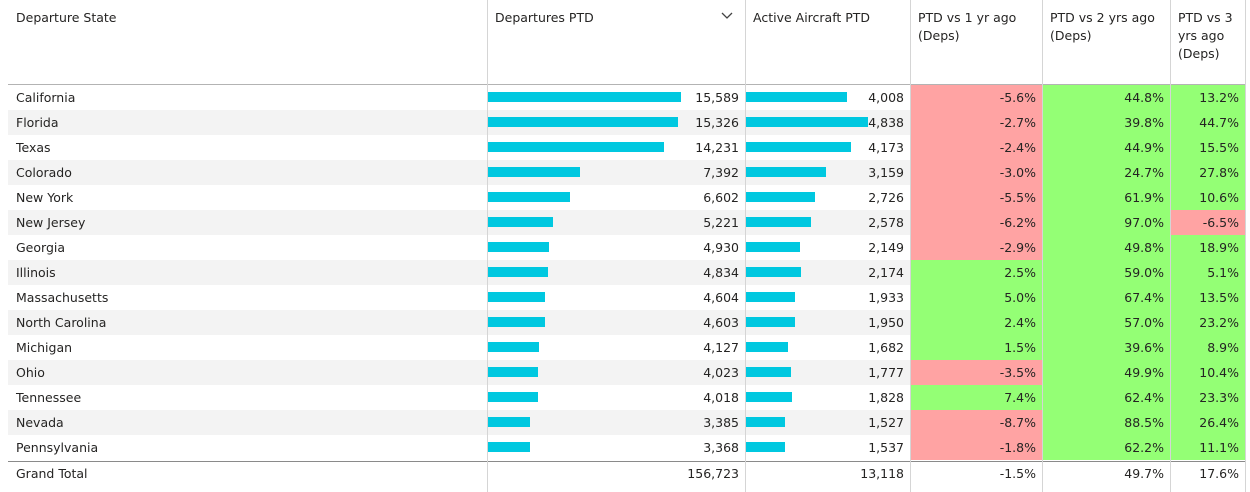 The width and height of the screenshot is (1250, 492). What do you see at coordinates (976, 397) in the screenshot?
I see `vs1-change-cell: 7.4%` at bounding box center [976, 397].